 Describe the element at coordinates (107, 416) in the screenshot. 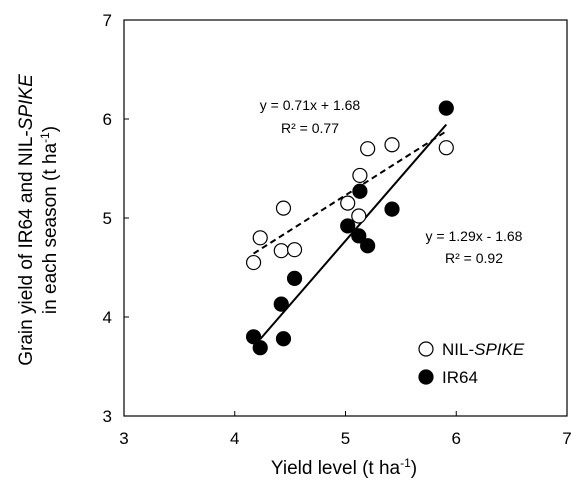

I see `y-tick-label: 3` at that location.